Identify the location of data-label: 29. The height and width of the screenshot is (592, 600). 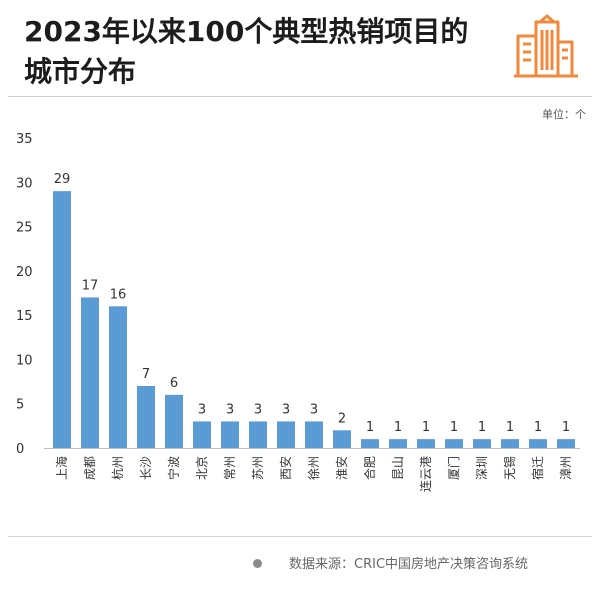
(62, 179).